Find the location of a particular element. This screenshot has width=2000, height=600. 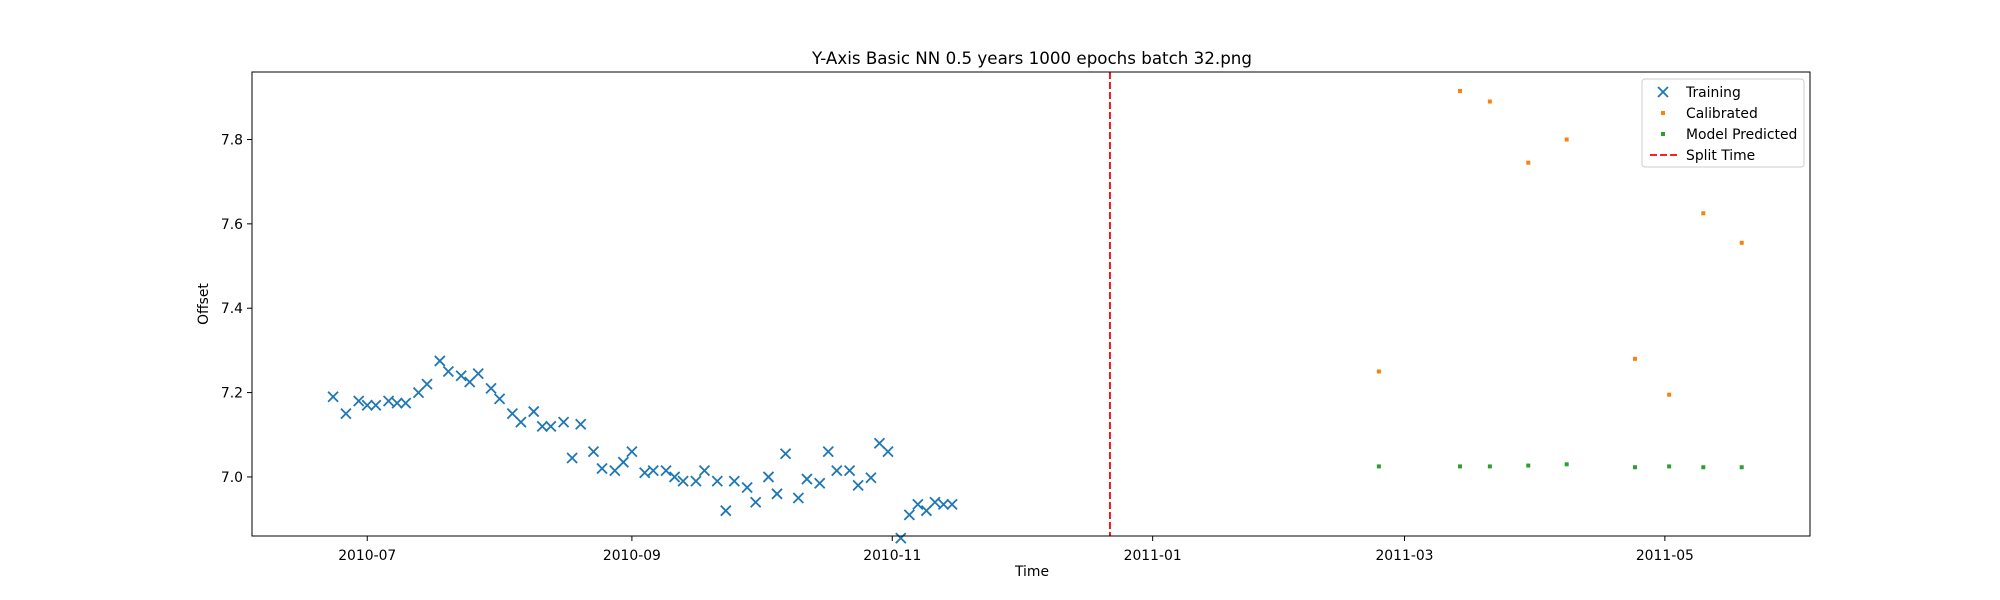

legend-label: Model Predicted is located at coordinates (1741, 135).